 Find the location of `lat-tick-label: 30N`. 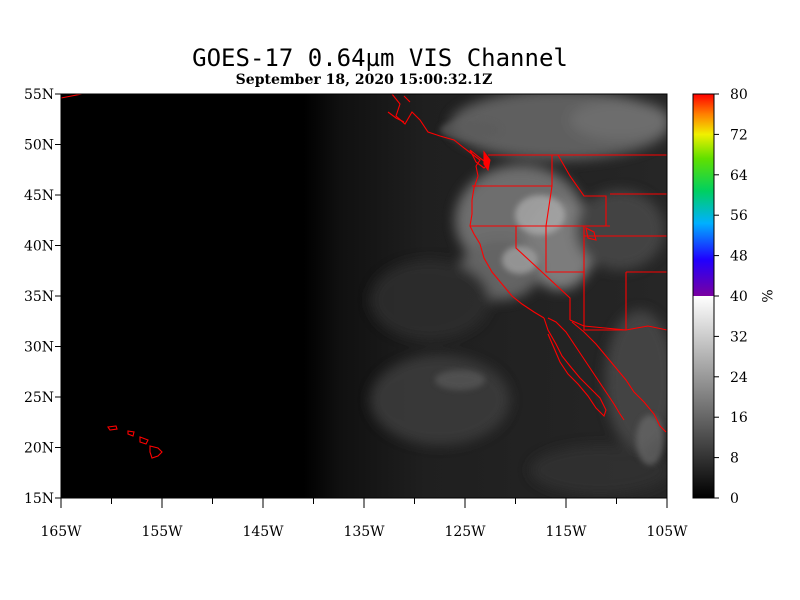

lat-tick-label: 30N is located at coordinates (39, 348).